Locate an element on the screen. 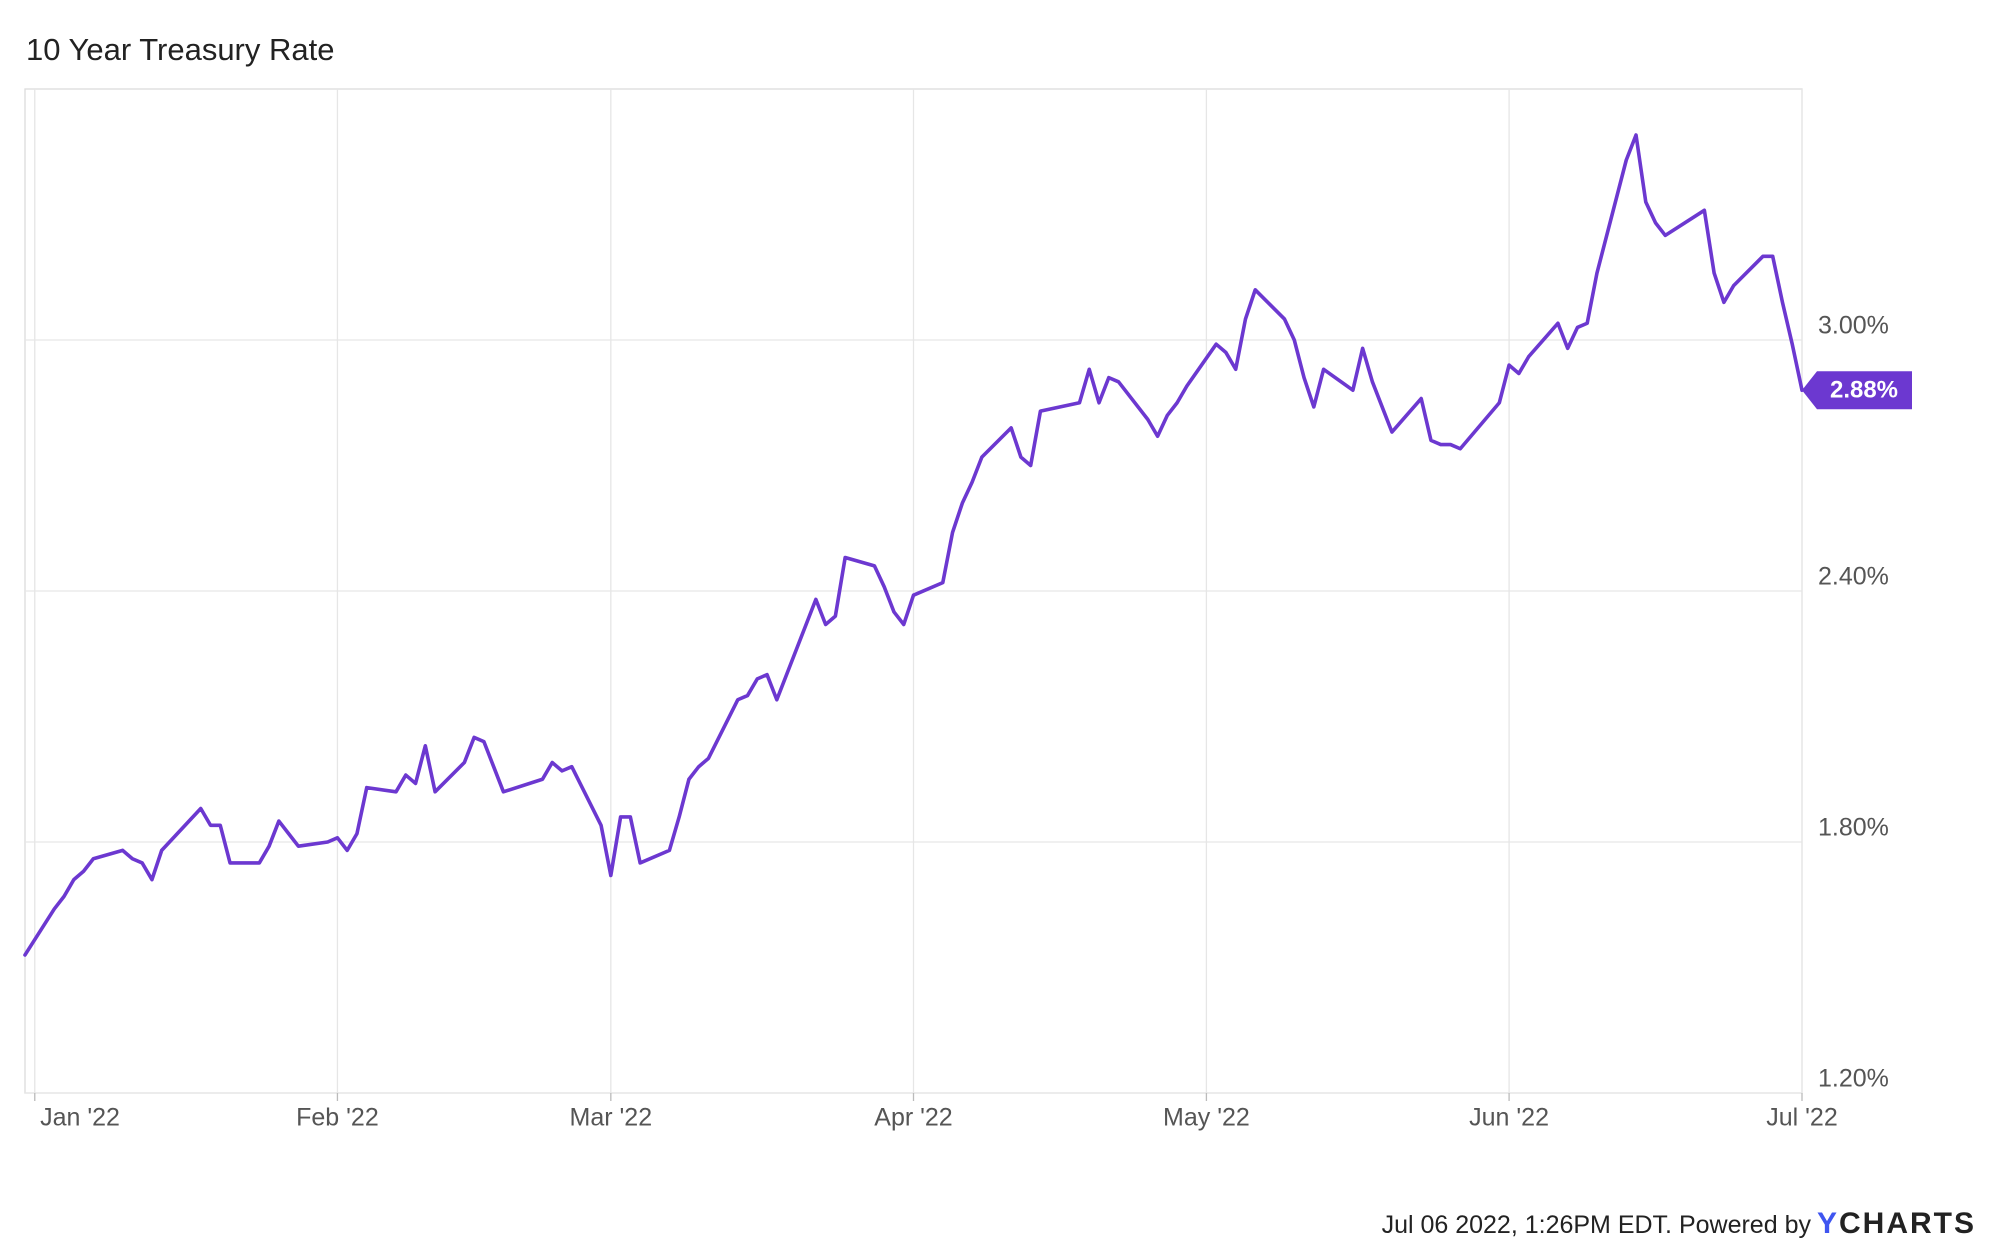 The width and height of the screenshot is (2000, 1253). last-value-badge: 2.88% is located at coordinates (1857, 390).